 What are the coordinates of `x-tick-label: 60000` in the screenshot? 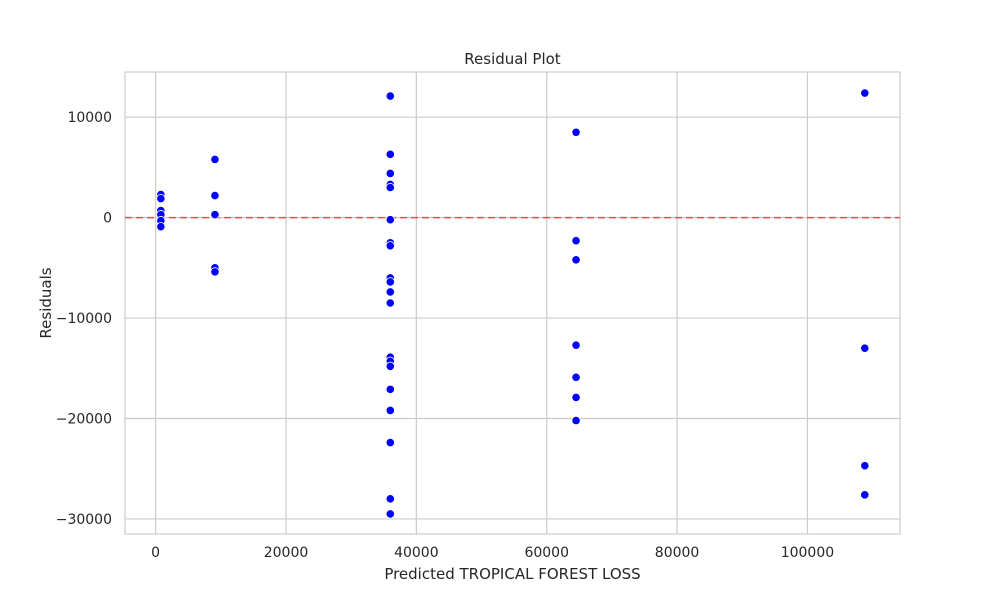 It's located at (546, 553).